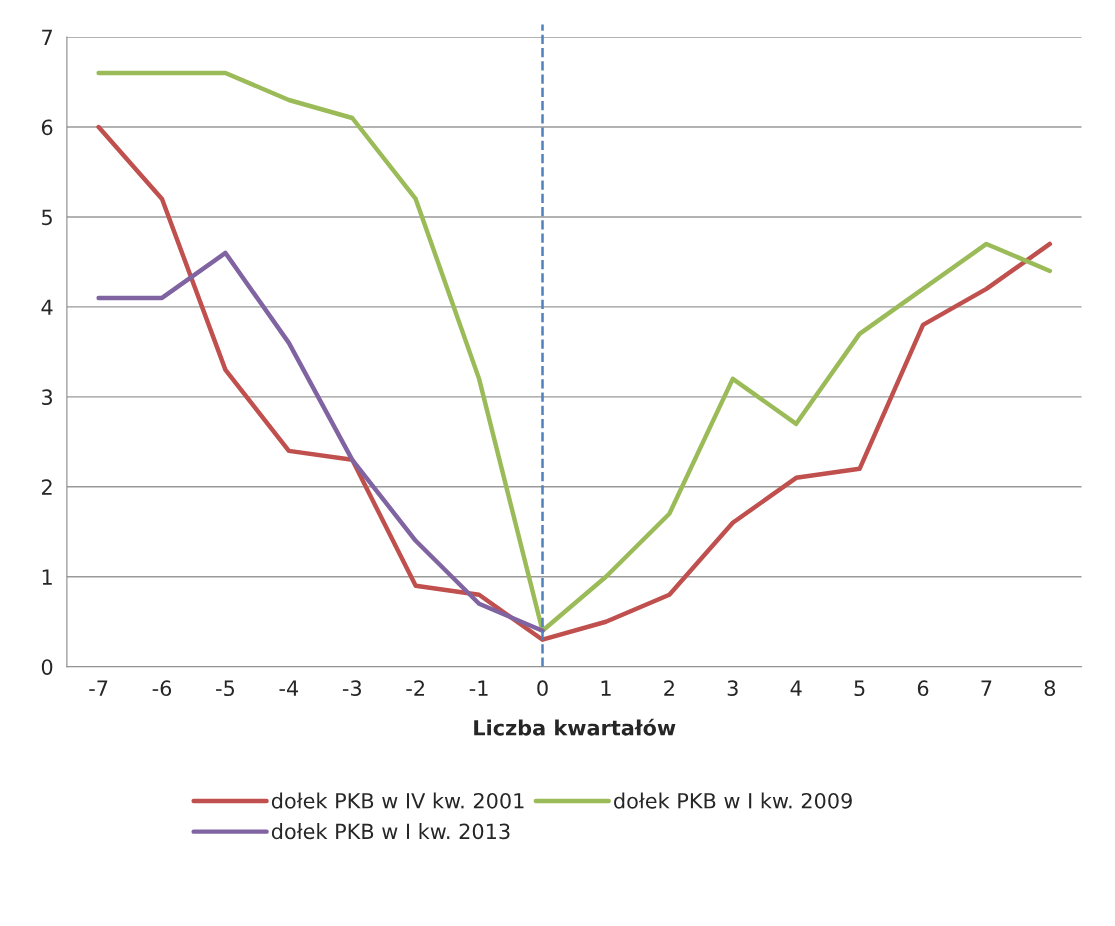 The width and height of the screenshot is (1115, 926). I want to click on legend-label: dołek PKB w IV kw. 2001, so click(397, 800).